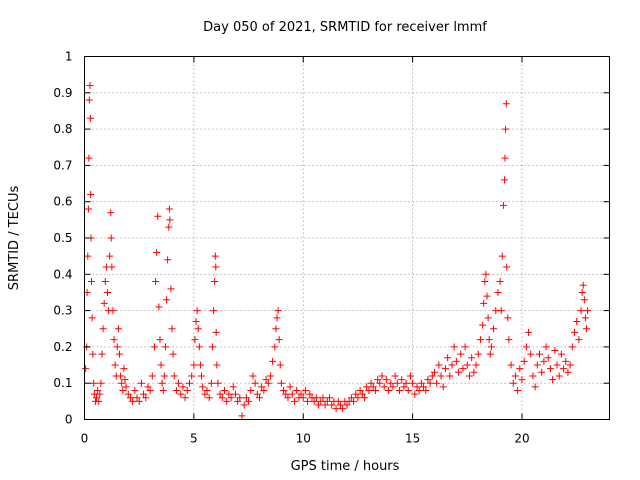  What do you see at coordinates (62, 238) in the screenshot?
I see `y-tick-label: 0.5` at bounding box center [62, 238].